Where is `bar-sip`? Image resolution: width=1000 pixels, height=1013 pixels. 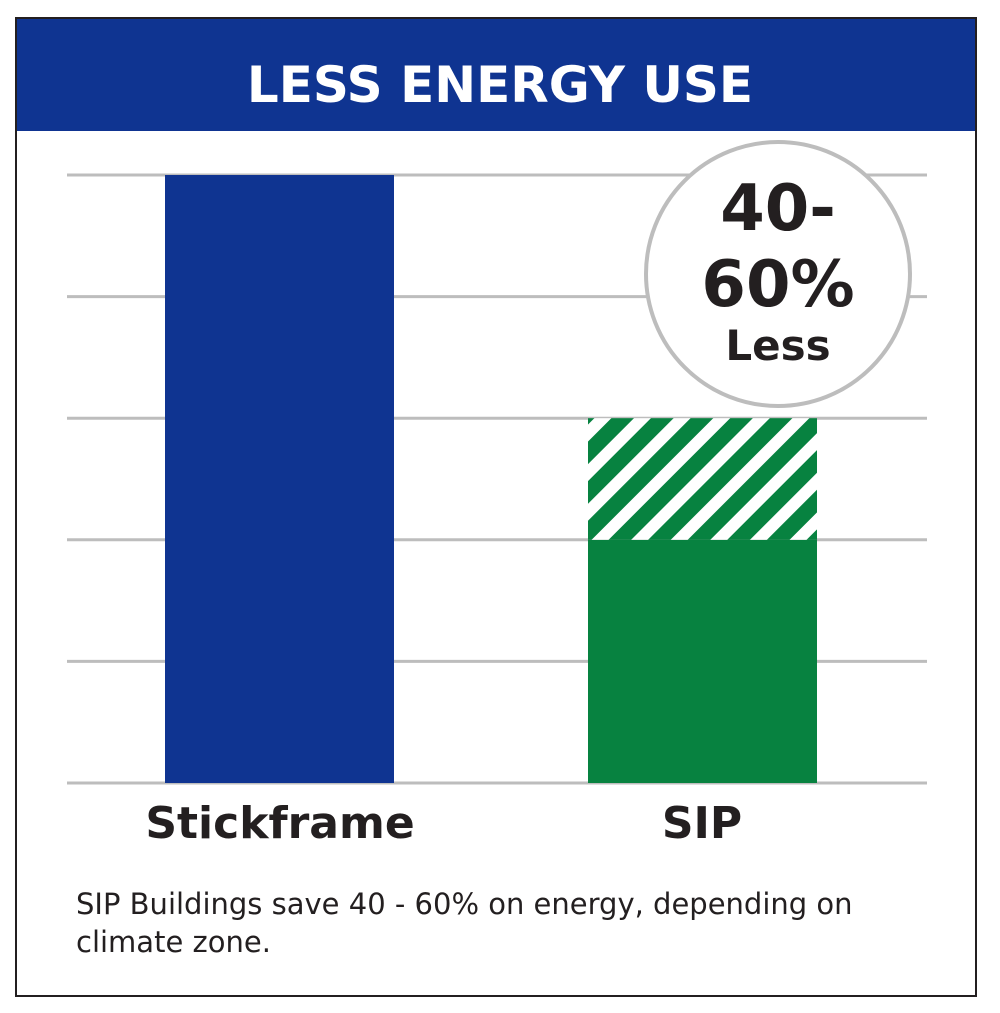 bar-sip is located at coordinates (702, 661).